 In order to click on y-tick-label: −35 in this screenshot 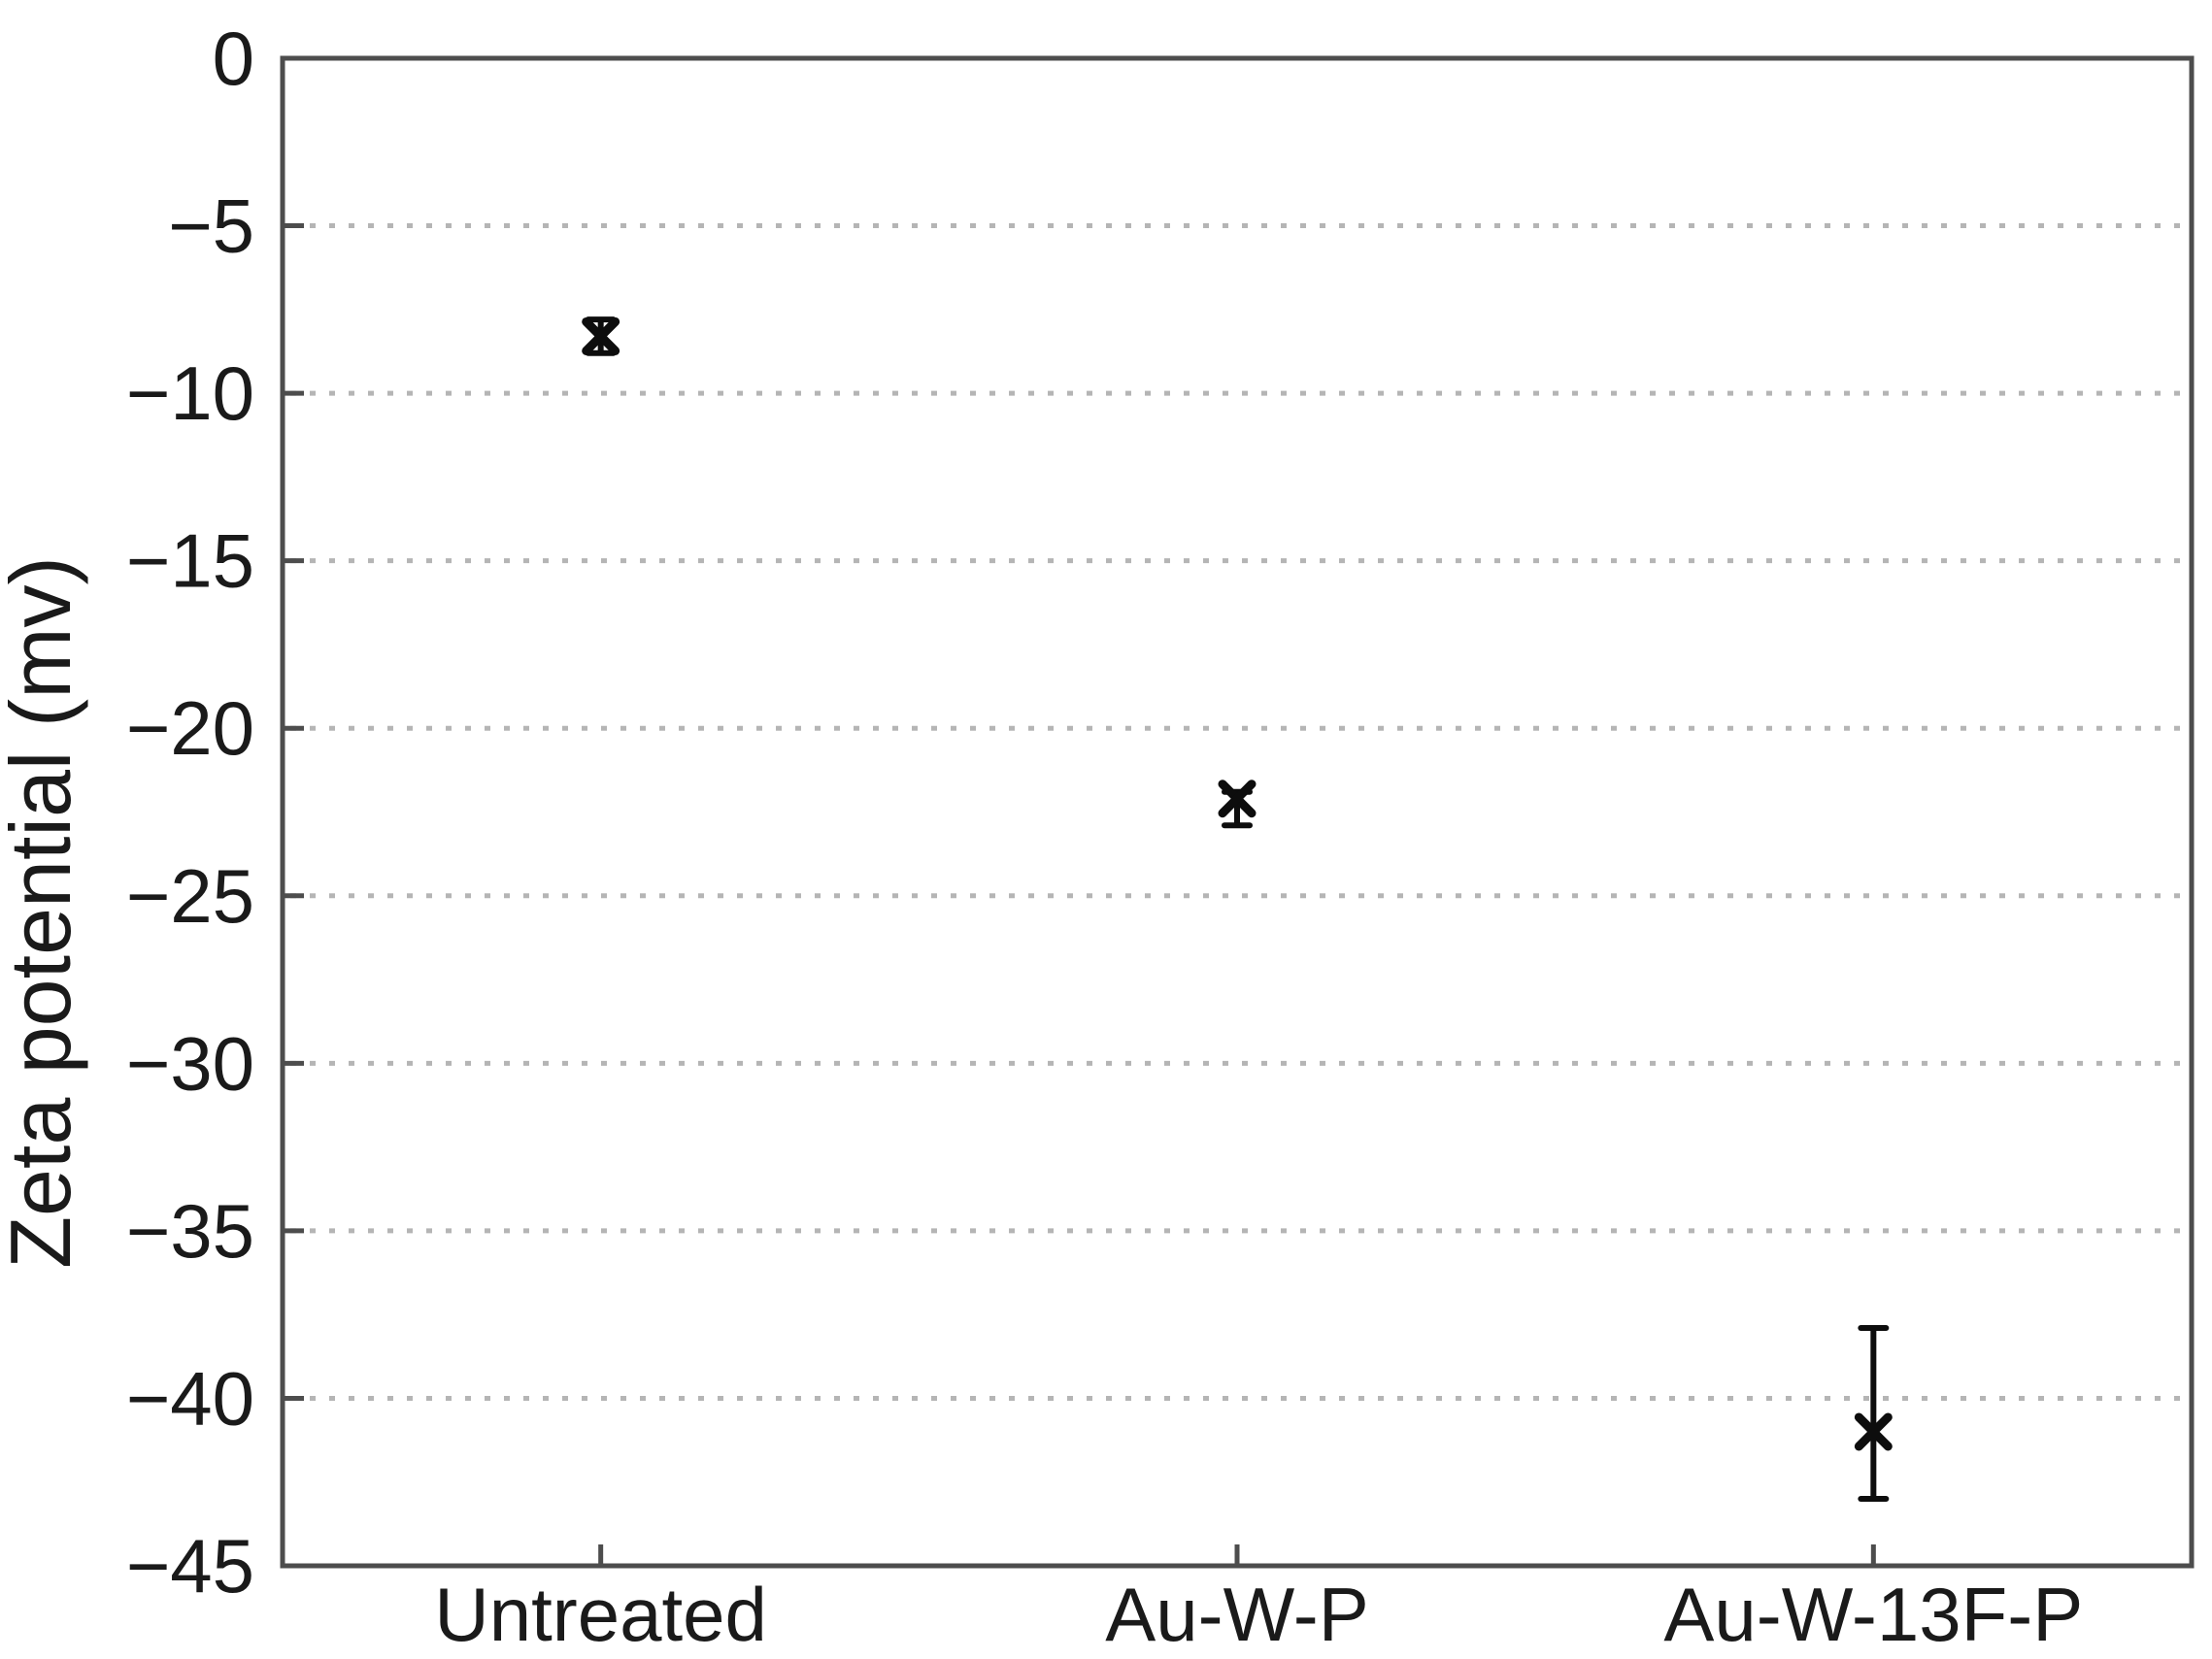, I will do `click(190, 1231)`.